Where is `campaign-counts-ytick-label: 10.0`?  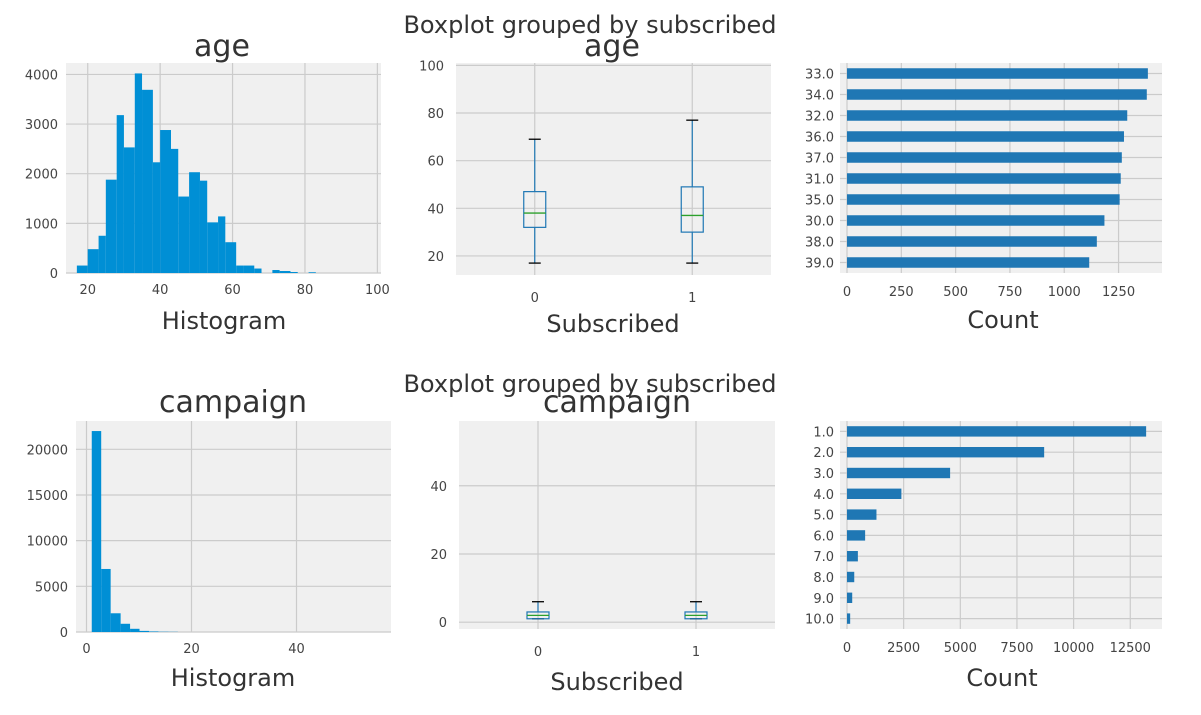 campaign-counts-ytick-label: 10.0 is located at coordinates (819, 620).